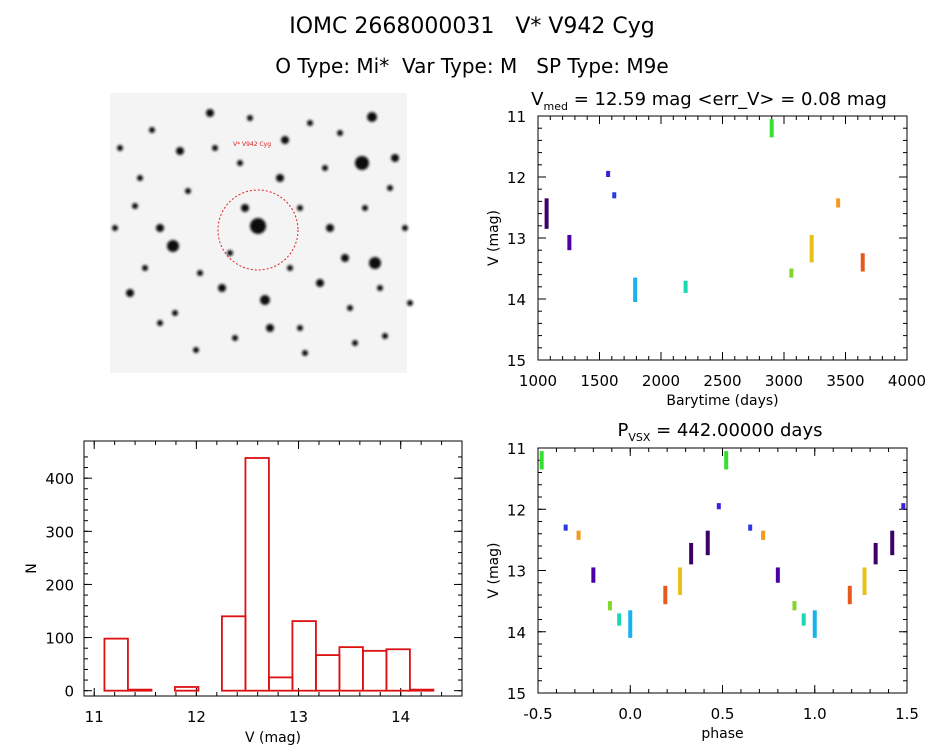  Describe the element at coordinates (69, 692) in the screenshot. I see `y-tick-label: 0` at that location.